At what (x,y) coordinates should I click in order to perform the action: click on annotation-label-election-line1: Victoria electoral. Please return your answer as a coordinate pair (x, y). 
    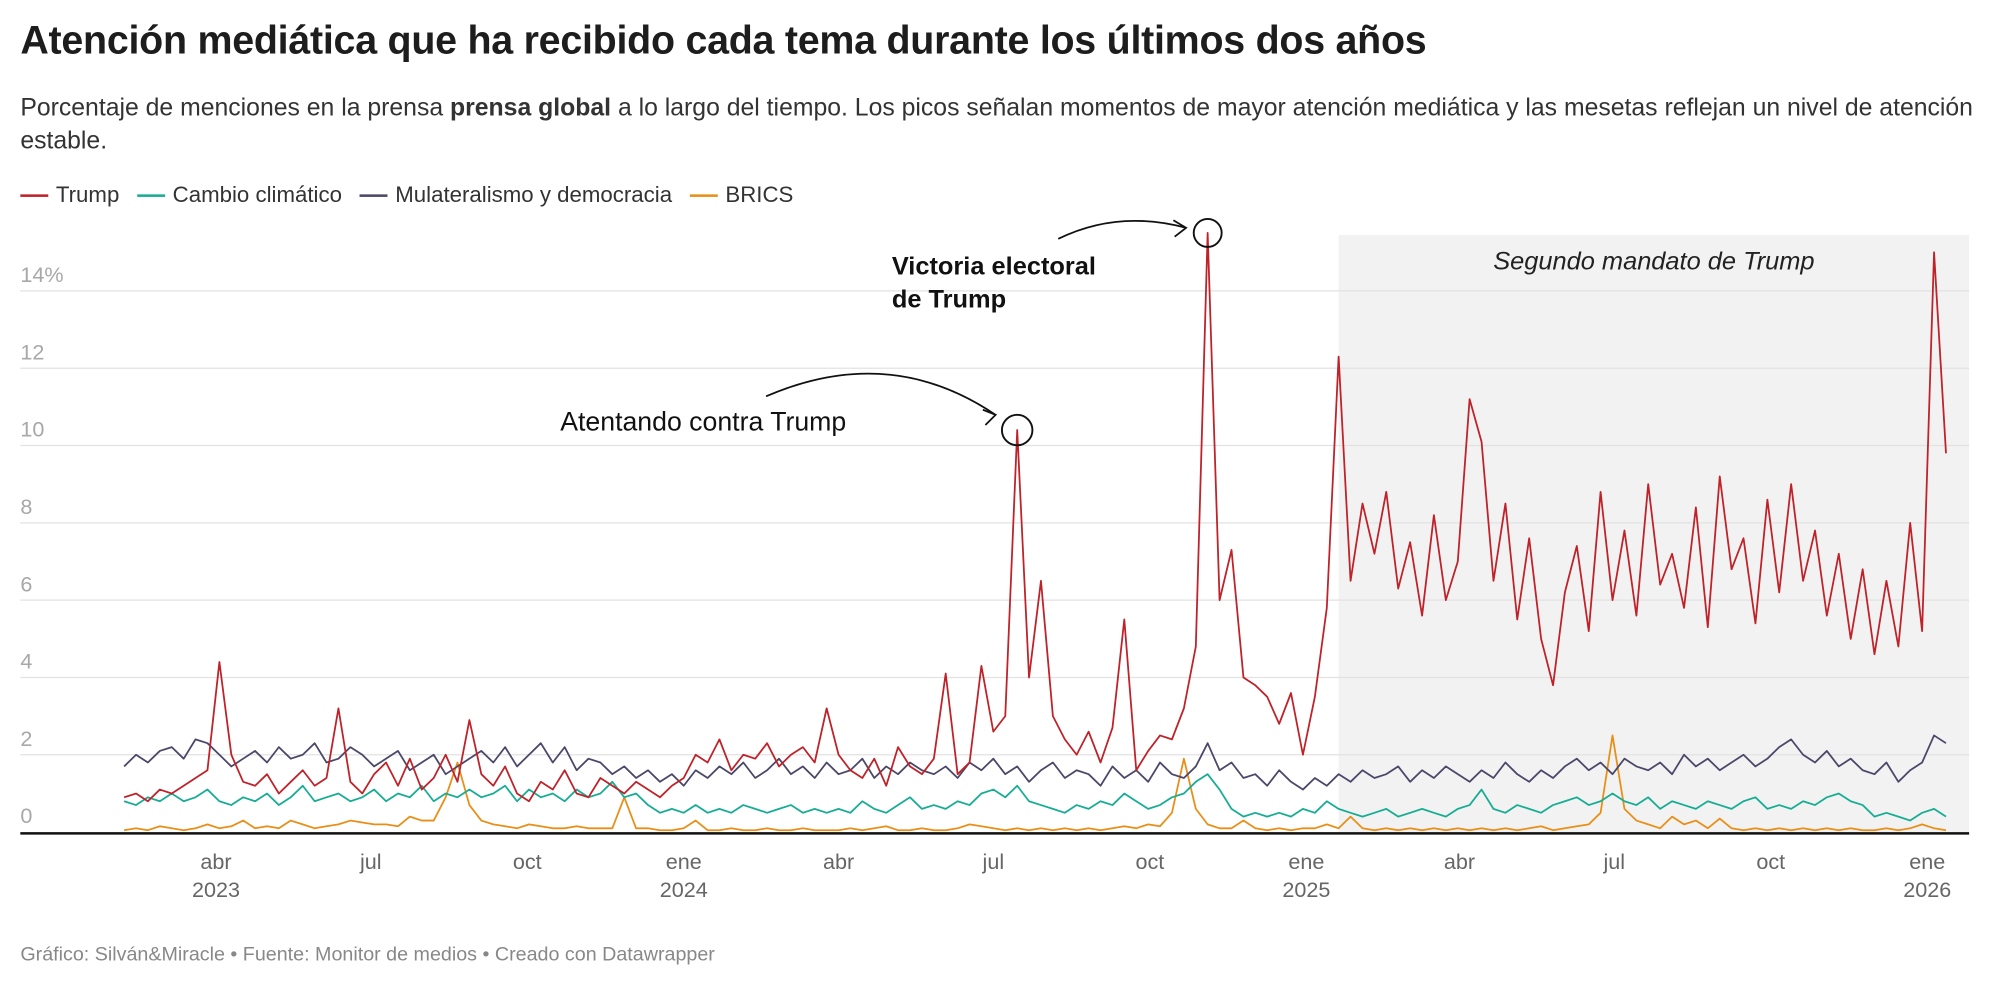
    Looking at the image, I should click on (994, 266).